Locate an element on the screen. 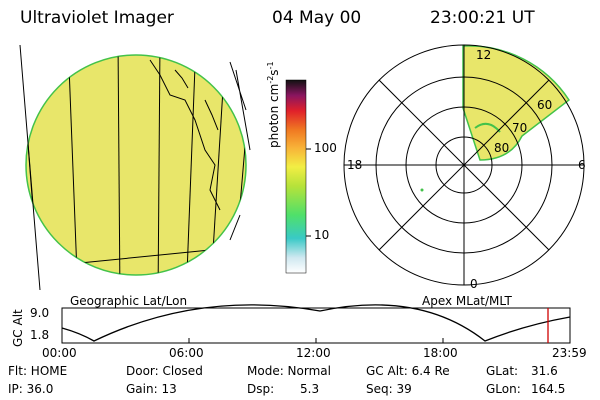 The height and width of the screenshot is (400, 600). gain-status: Gain: 13 is located at coordinates (151, 389).